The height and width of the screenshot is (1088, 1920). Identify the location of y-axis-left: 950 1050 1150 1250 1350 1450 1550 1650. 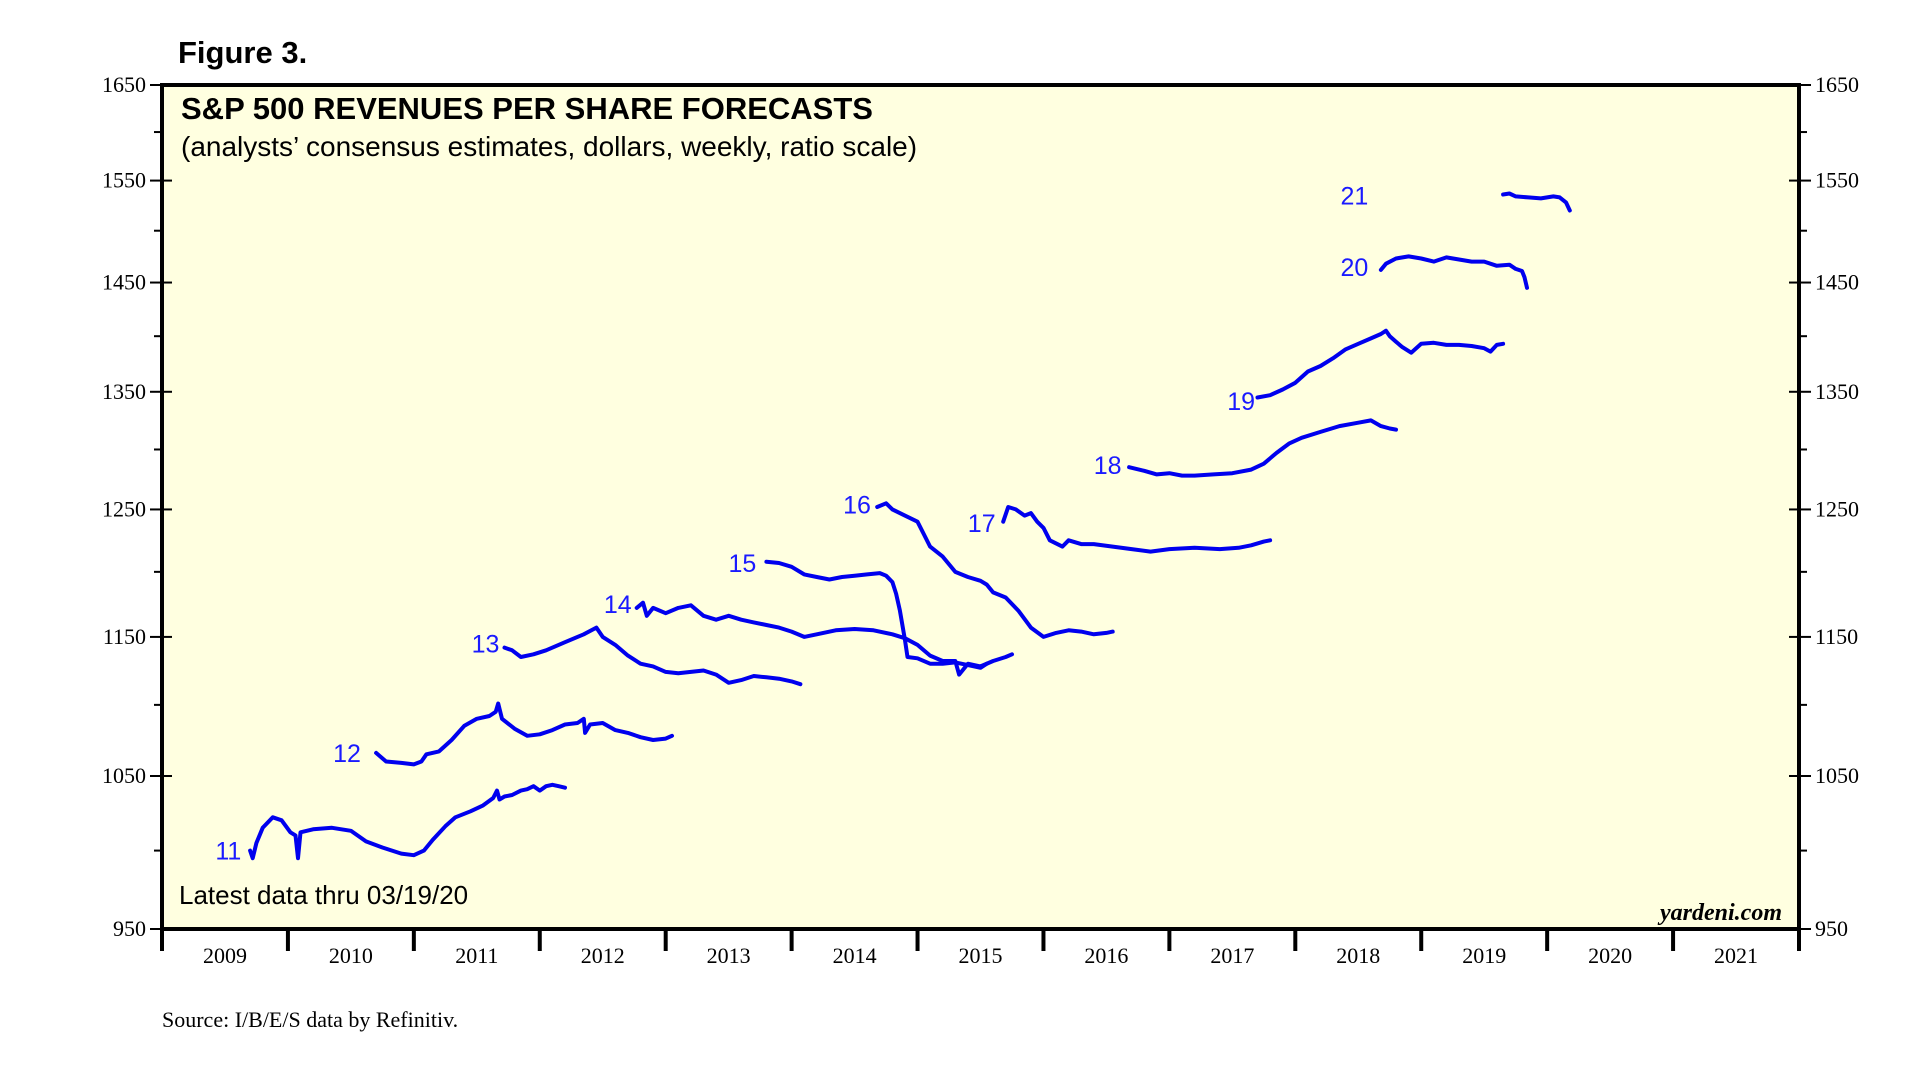
(137, 506).